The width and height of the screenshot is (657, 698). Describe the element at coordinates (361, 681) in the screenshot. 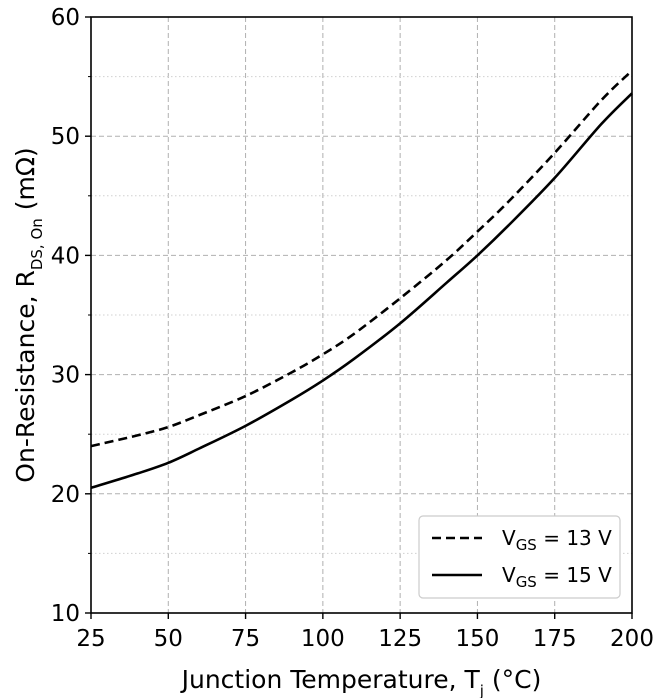

I see `x-axis-label: Junction Temperature, Tj (°C)` at that location.